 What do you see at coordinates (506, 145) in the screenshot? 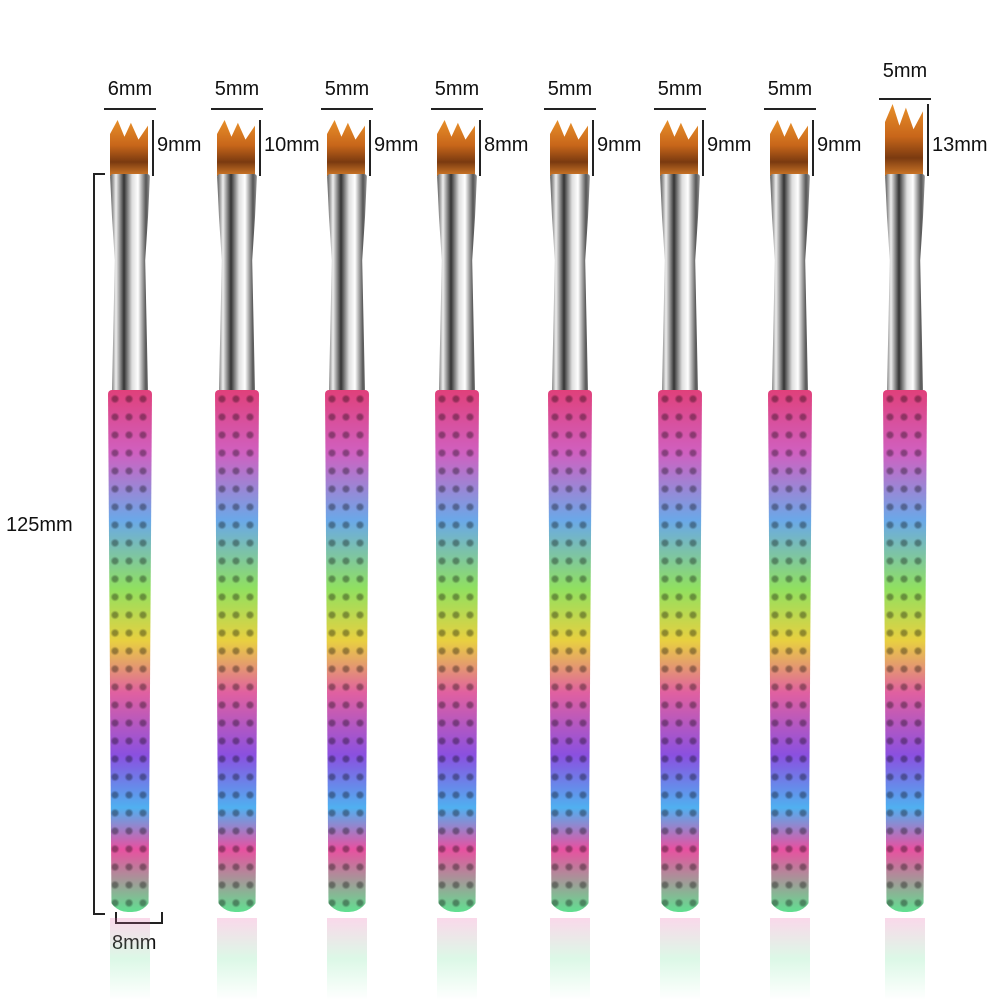
I see `tip-height-label: 8mm` at bounding box center [506, 145].